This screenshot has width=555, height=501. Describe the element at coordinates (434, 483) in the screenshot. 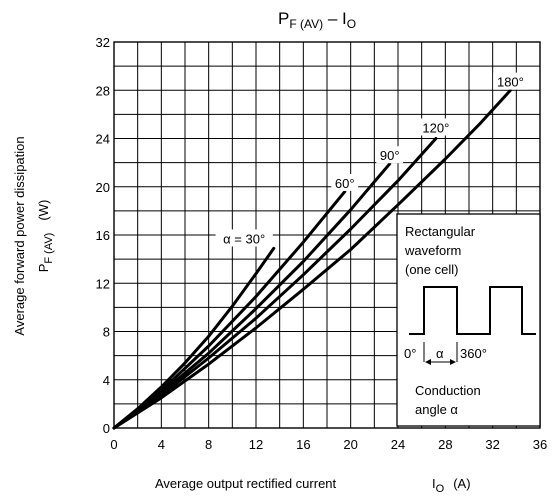

I see `x-sym-main: I` at that location.